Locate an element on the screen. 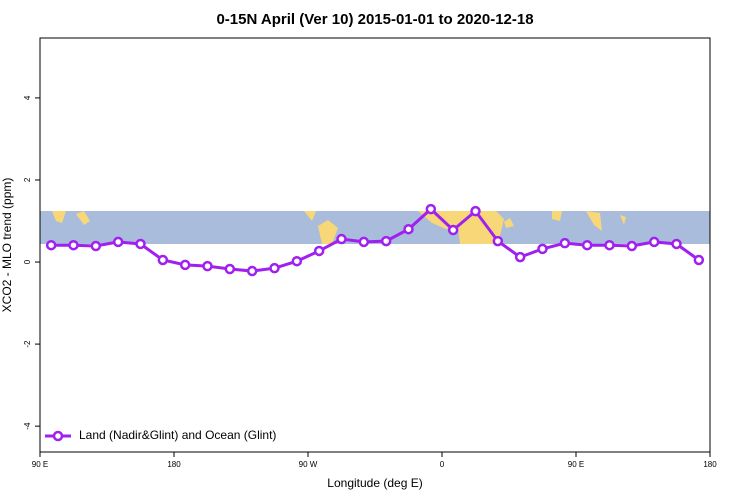 Image resolution: width=750 pixels, height=500 pixels. x-tick-label: 90 W is located at coordinates (308, 464).